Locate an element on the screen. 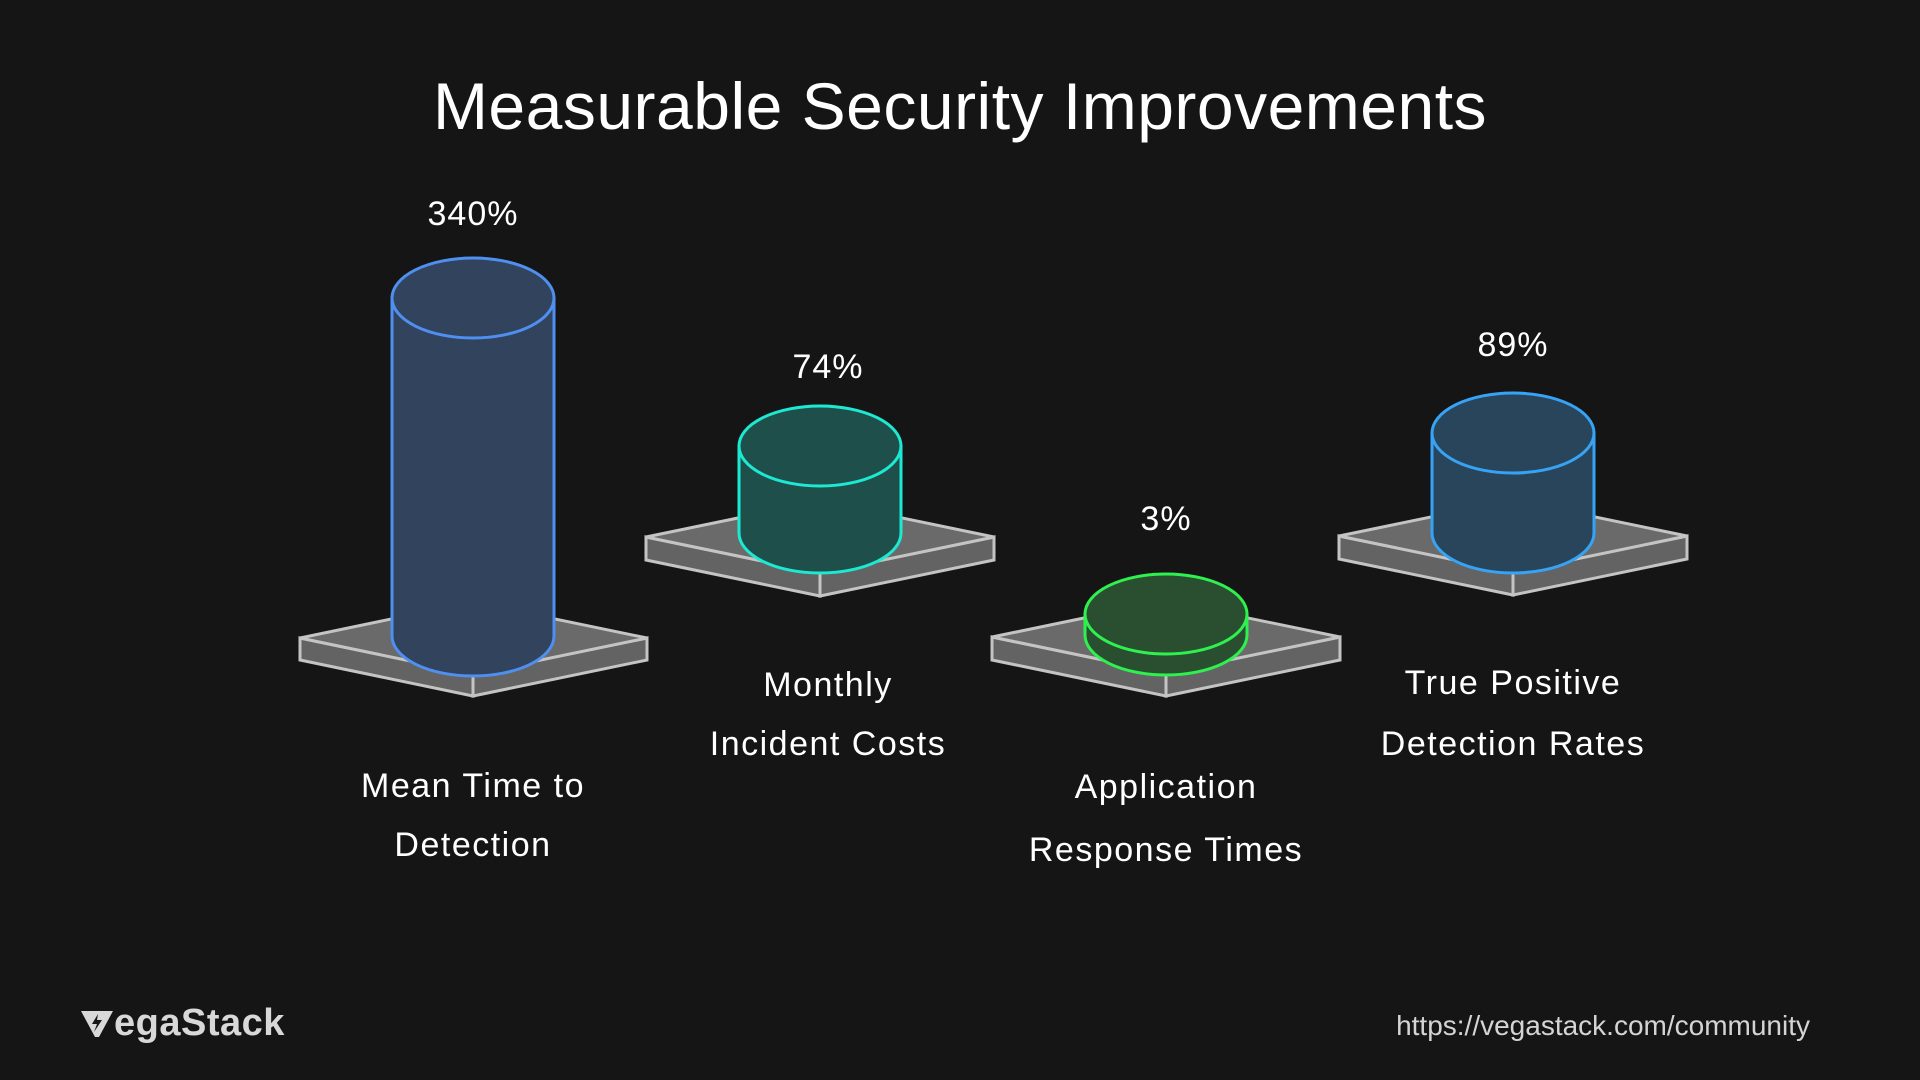 Image resolution: width=1920 pixels, height=1080 pixels. chart-title: Measurable Security Improvements is located at coordinates (960, 106).